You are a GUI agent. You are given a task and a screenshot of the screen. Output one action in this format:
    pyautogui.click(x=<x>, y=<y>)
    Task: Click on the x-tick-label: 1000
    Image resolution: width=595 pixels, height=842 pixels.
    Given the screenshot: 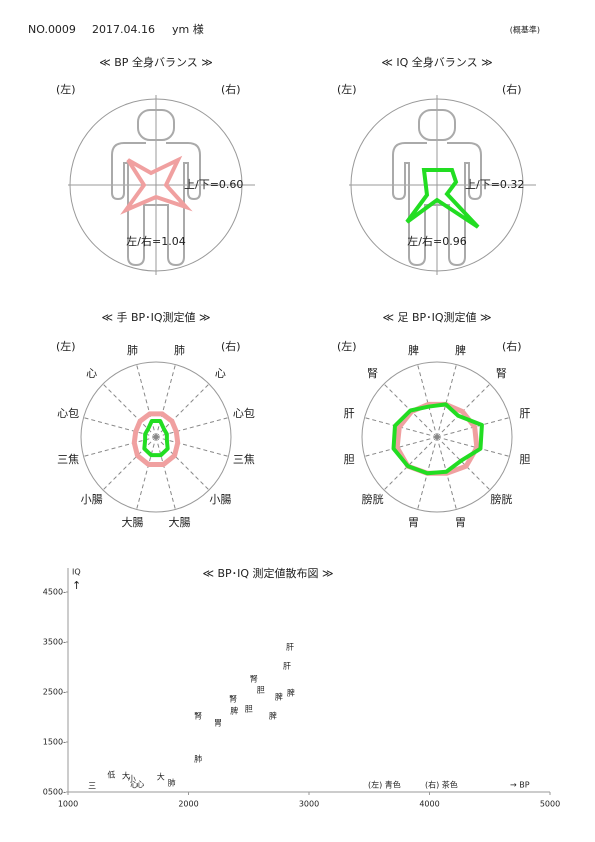 What is the action you would take?
    pyautogui.click(x=68, y=804)
    